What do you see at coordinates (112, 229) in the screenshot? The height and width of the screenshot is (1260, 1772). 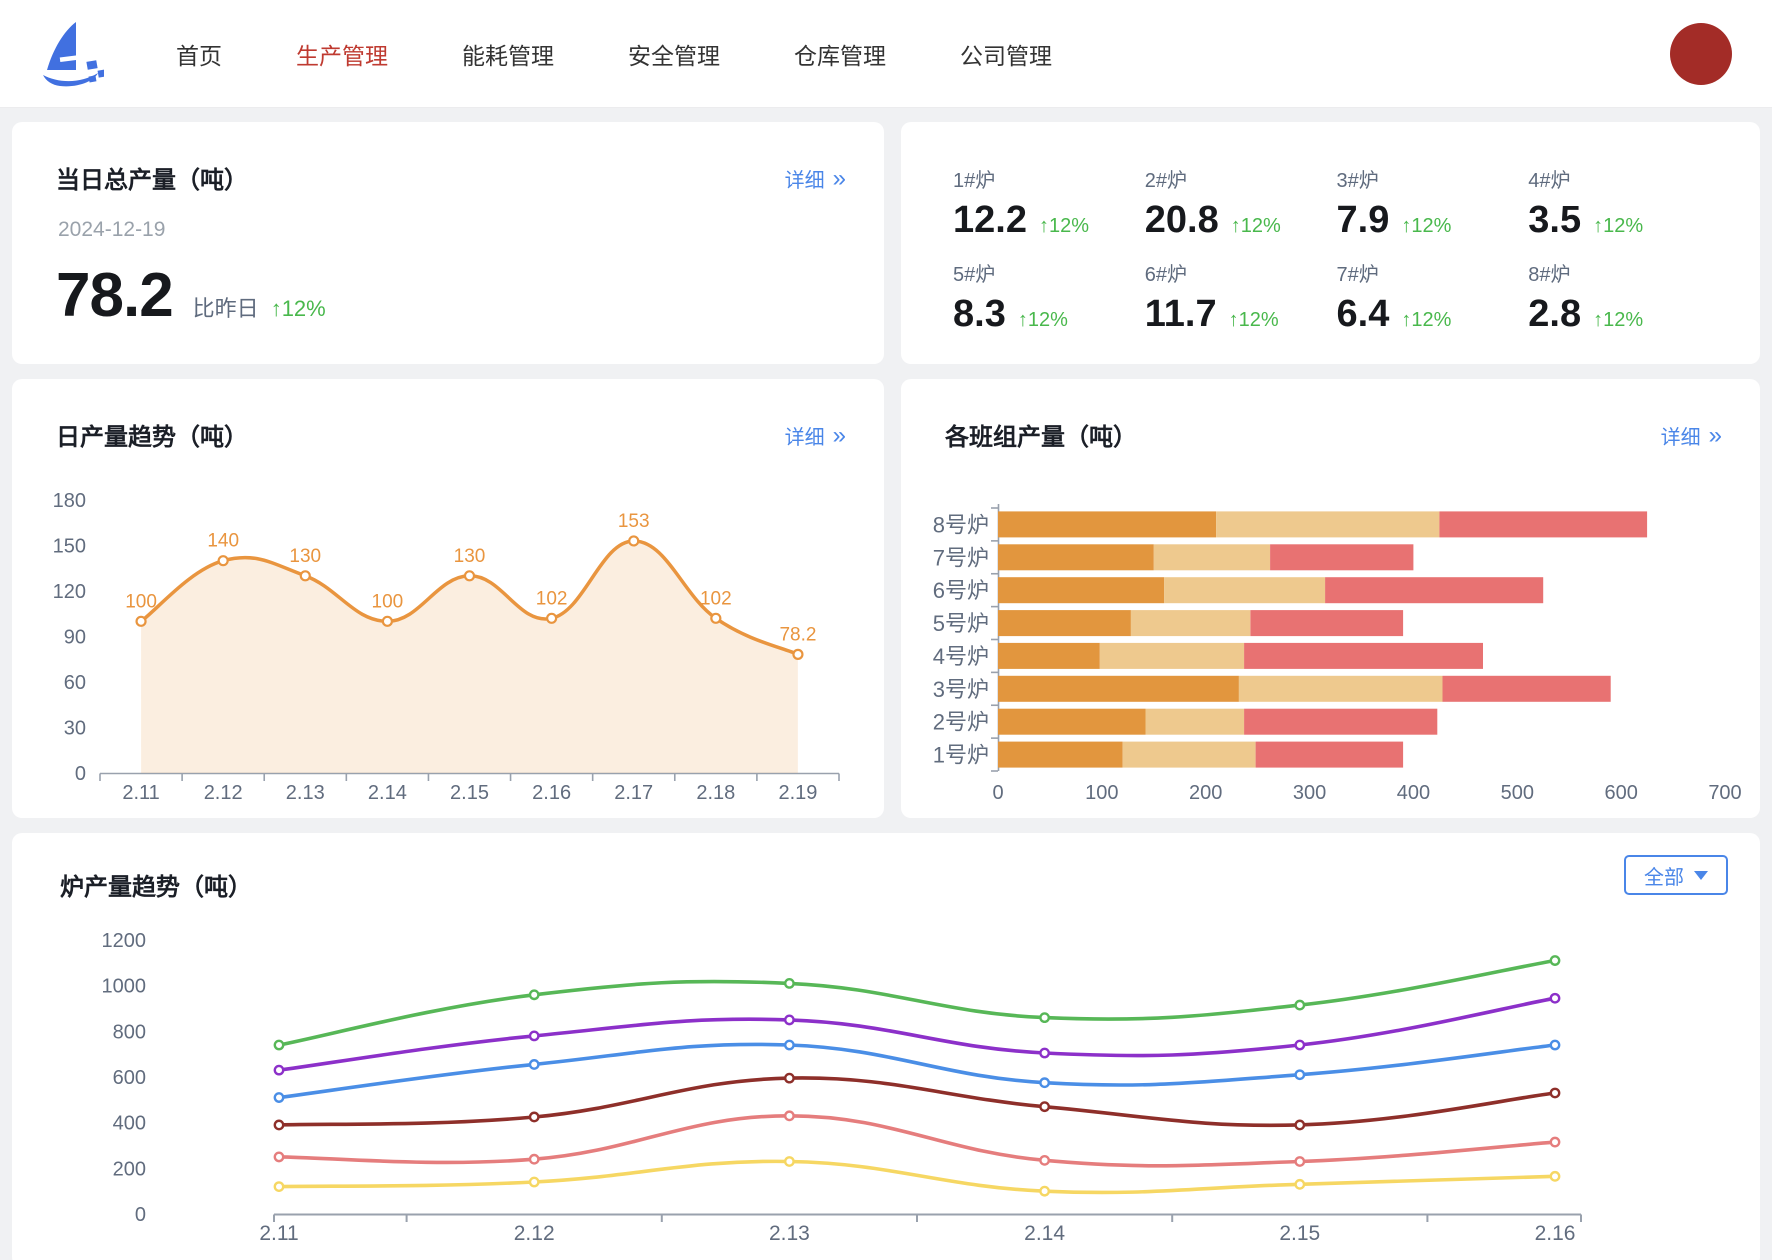 I see `report-date: 2024-12-19` at bounding box center [112, 229].